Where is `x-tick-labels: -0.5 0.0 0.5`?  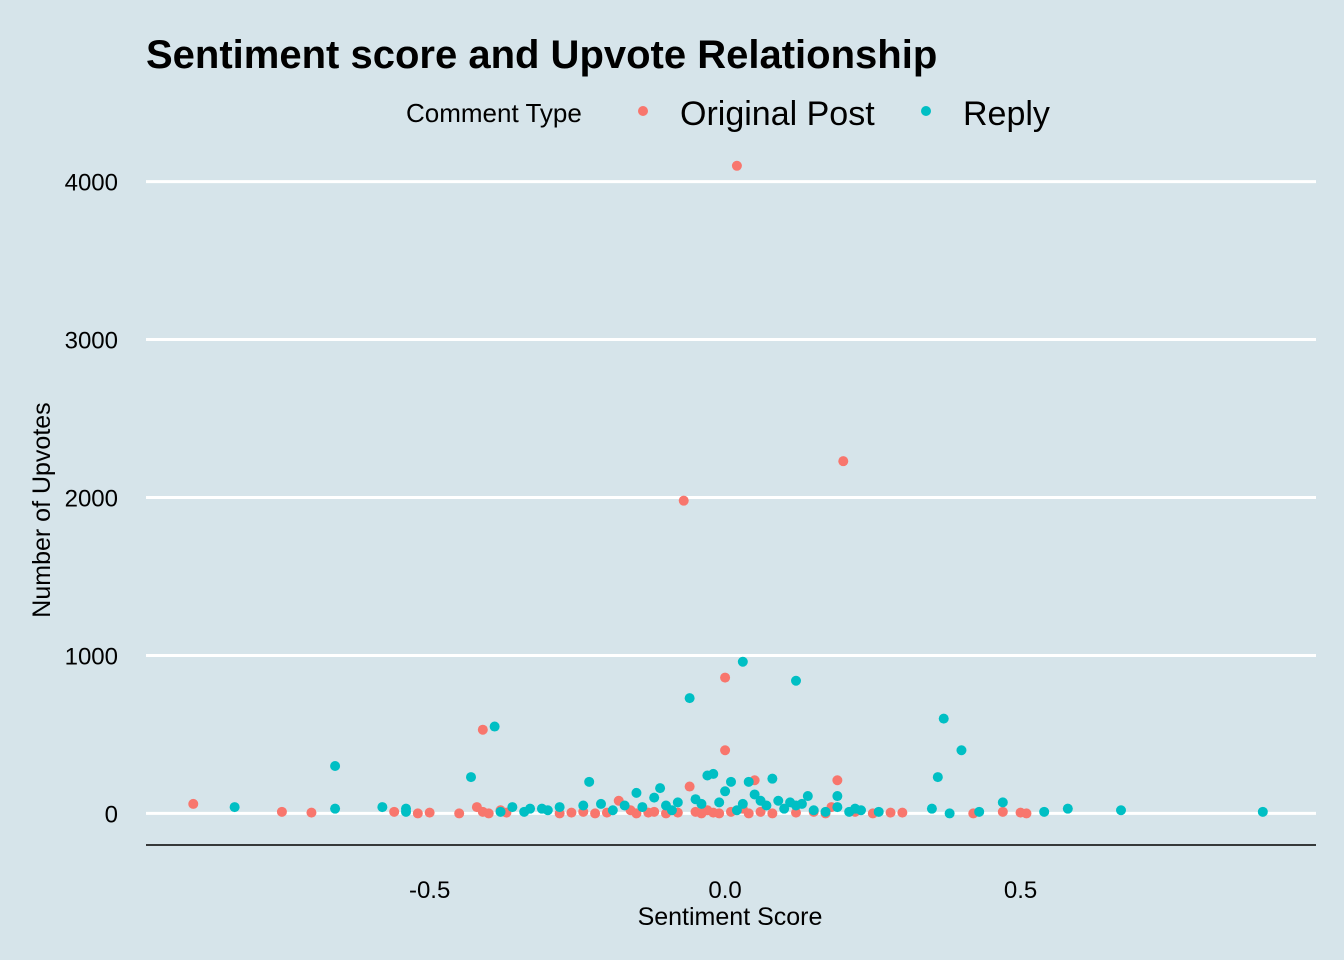 x-tick-labels: -0.5 0.0 0.5 is located at coordinates (723, 890).